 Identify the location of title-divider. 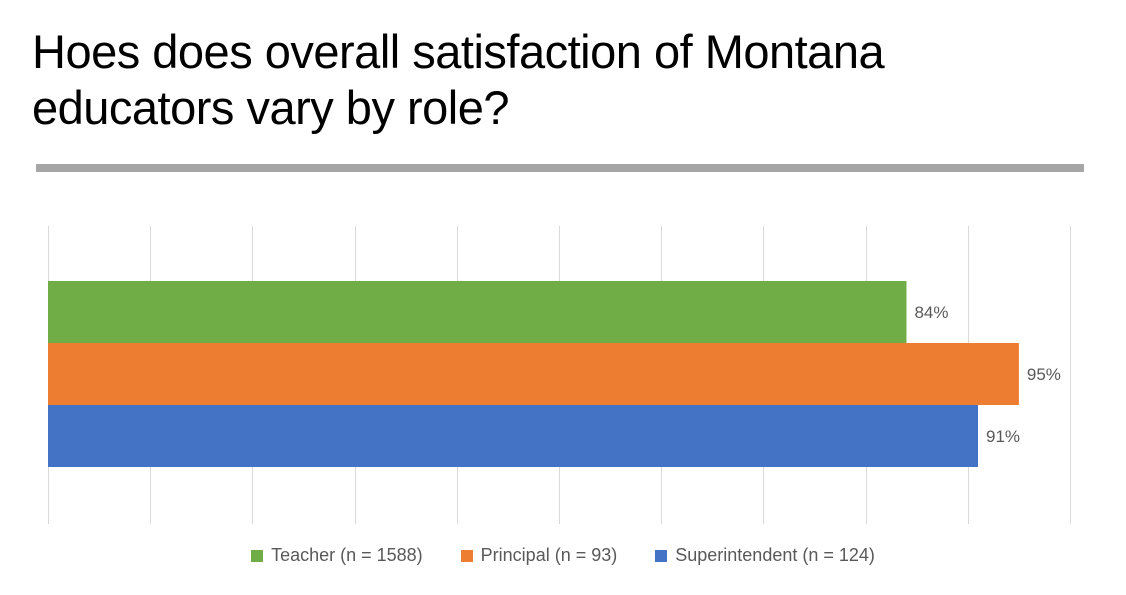
(560, 168).